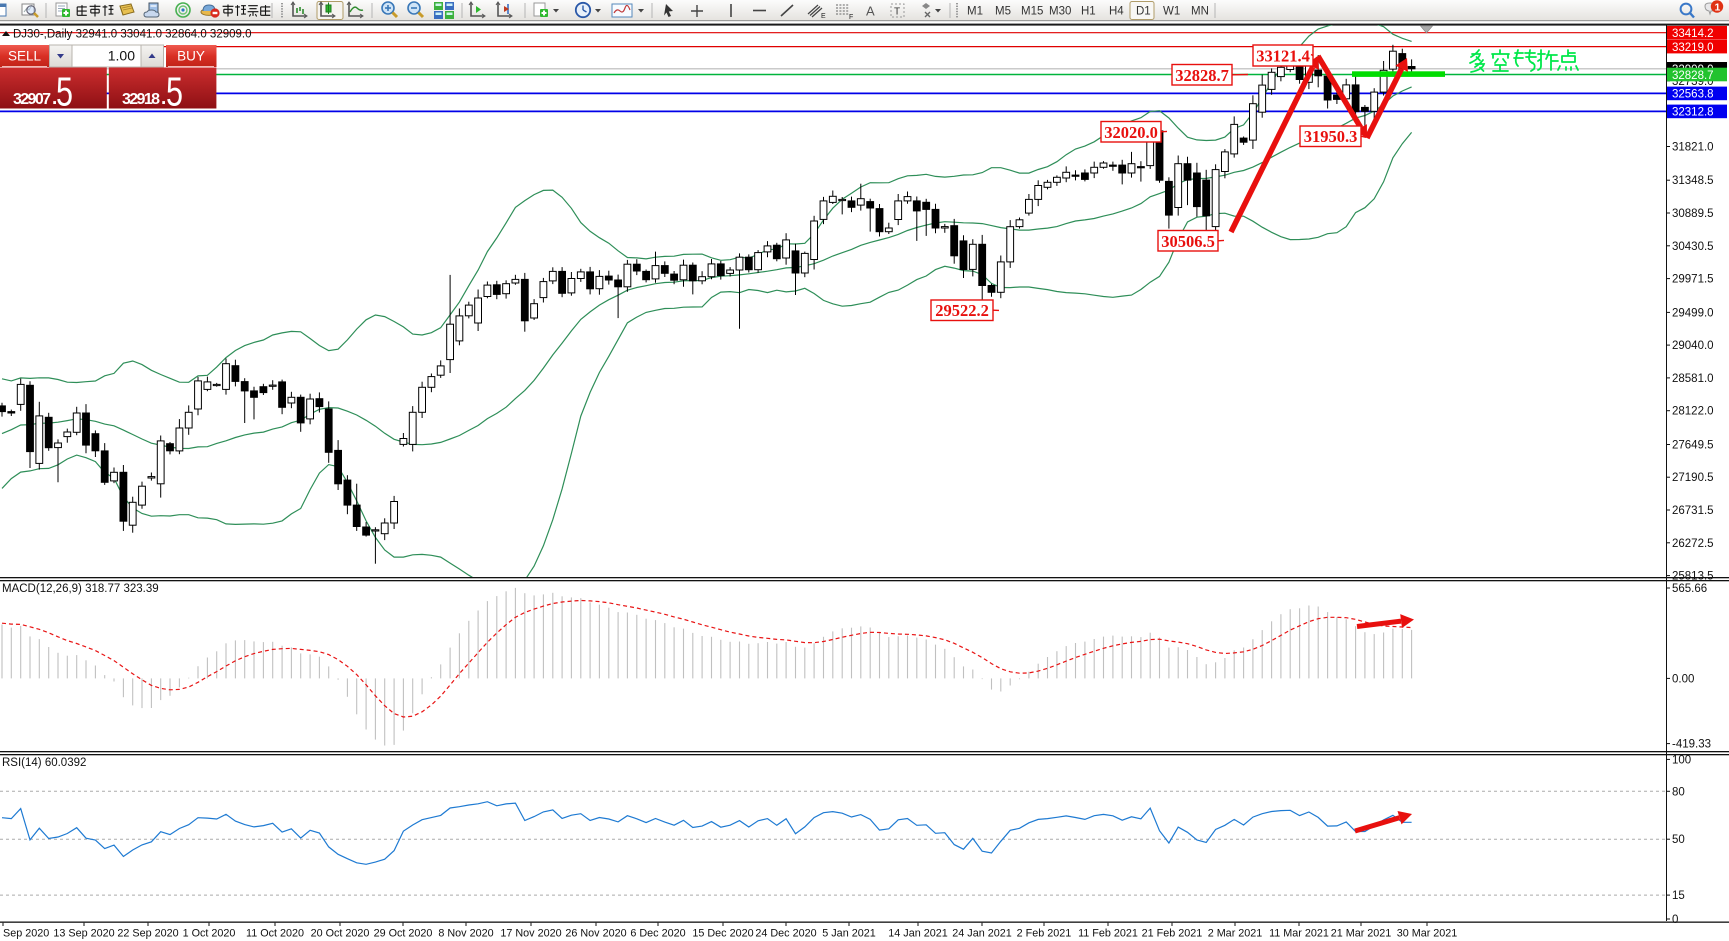 This screenshot has width=1729, height=941. I want to click on svg-text: 17 Nov 2020, so click(530, 934).